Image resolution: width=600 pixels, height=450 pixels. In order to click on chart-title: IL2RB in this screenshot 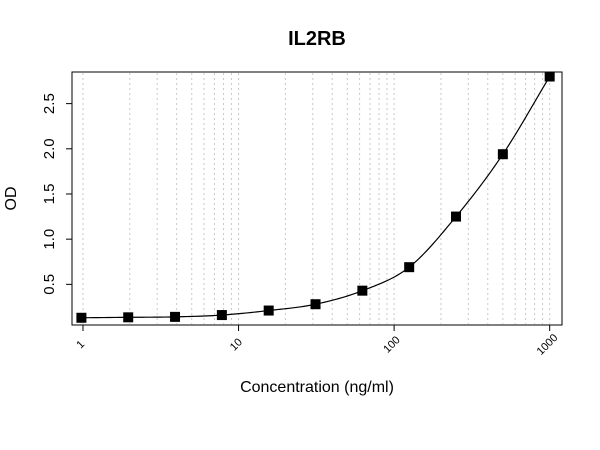, I will do `click(317, 39)`.